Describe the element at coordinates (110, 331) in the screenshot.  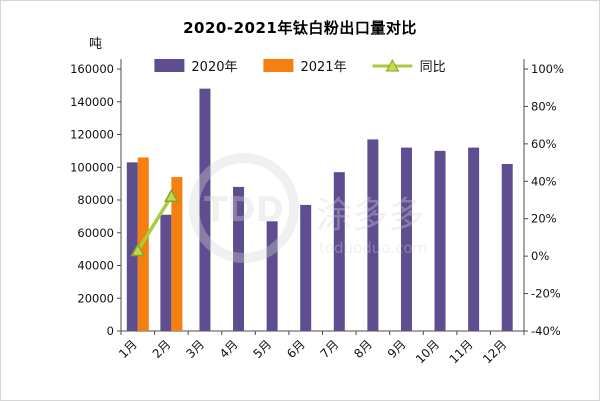
I see `left-tick-label: 0` at that location.